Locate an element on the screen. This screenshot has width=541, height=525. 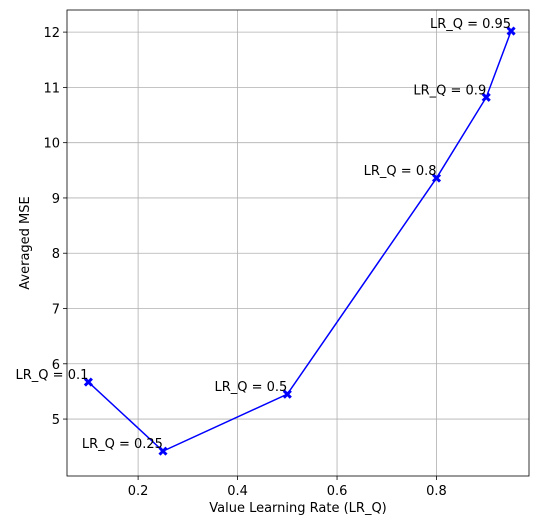
y-tick-label: 10 is located at coordinates (51, 144).